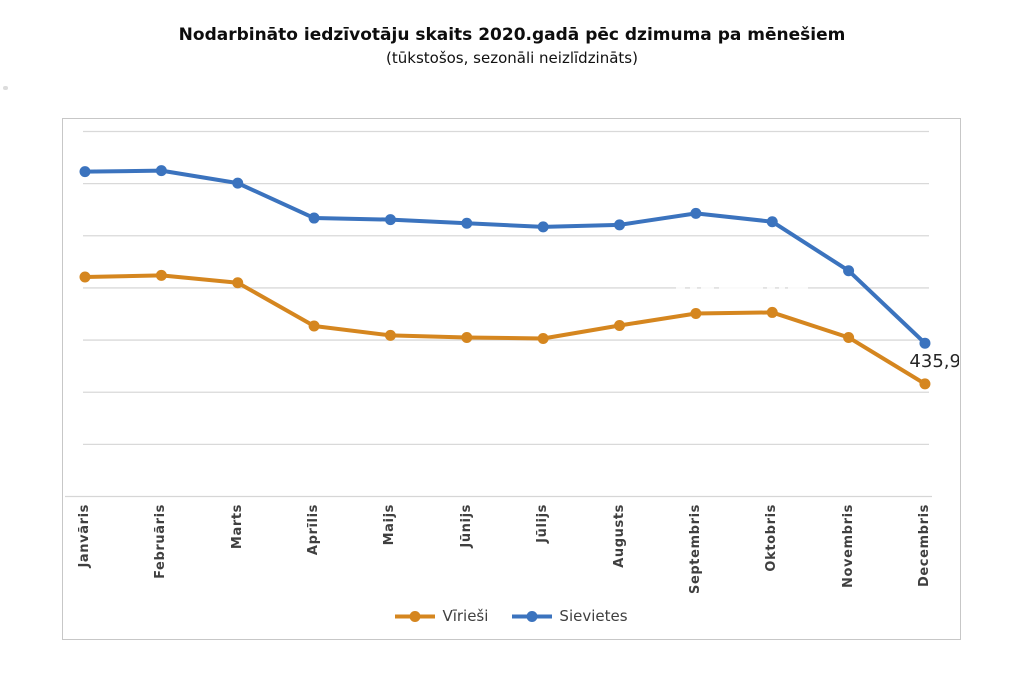 Image resolution: width=1024 pixels, height=692 pixels. I want to click on data-label: 435,9, so click(934, 361).